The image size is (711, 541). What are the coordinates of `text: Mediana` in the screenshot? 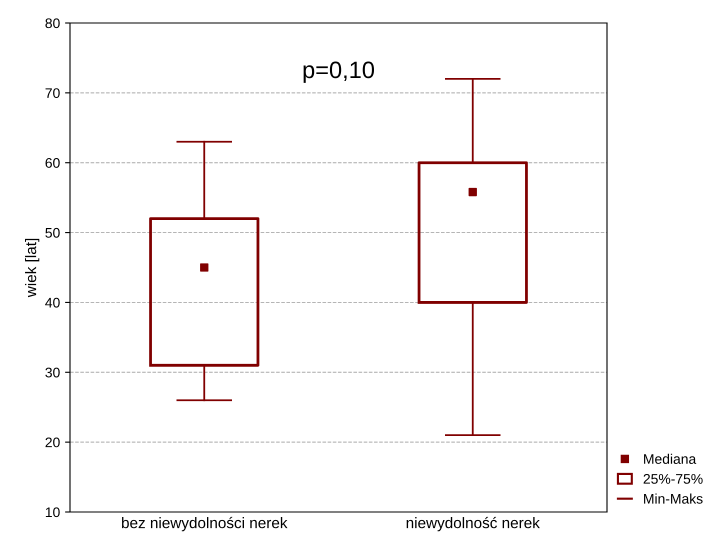 It's located at (670, 459).